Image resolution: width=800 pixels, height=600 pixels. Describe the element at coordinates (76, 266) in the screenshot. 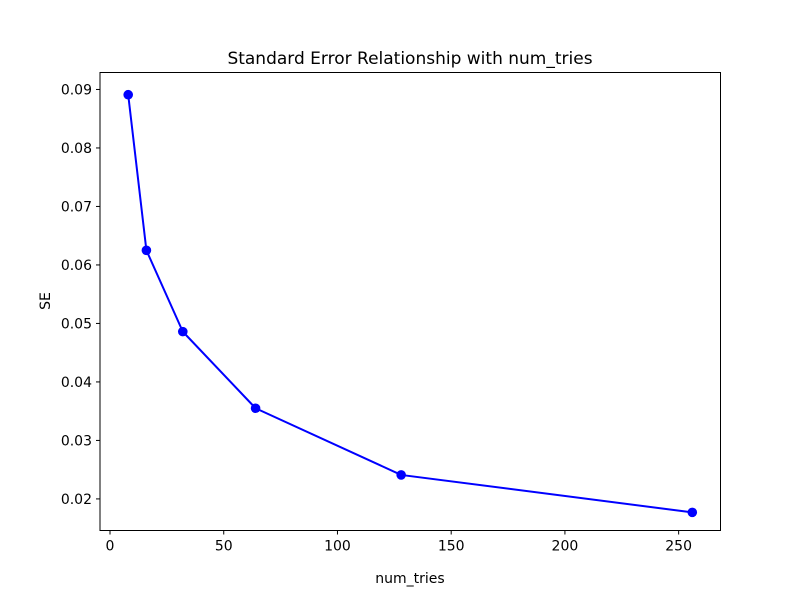

I see `y-tick-label: 0.06` at that location.